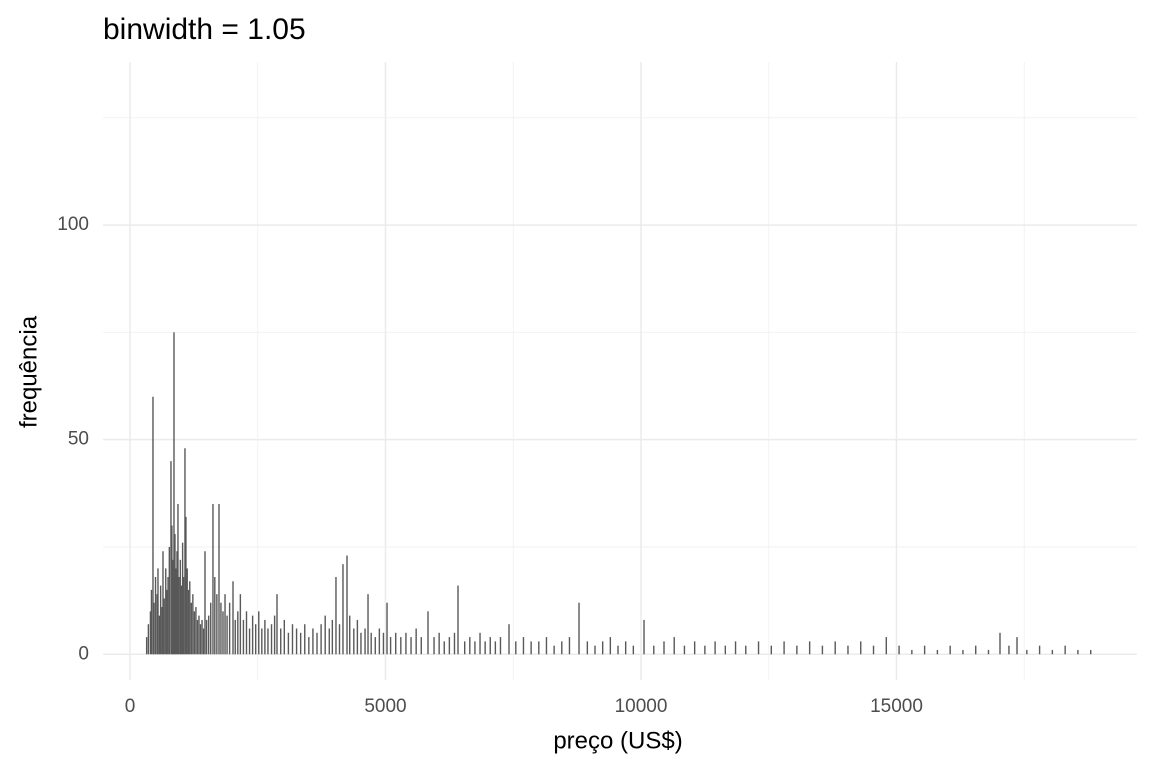 The height and width of the screenshot is (768, 1152). I want to click on y-axis-title: frequência, so click(28, 371).